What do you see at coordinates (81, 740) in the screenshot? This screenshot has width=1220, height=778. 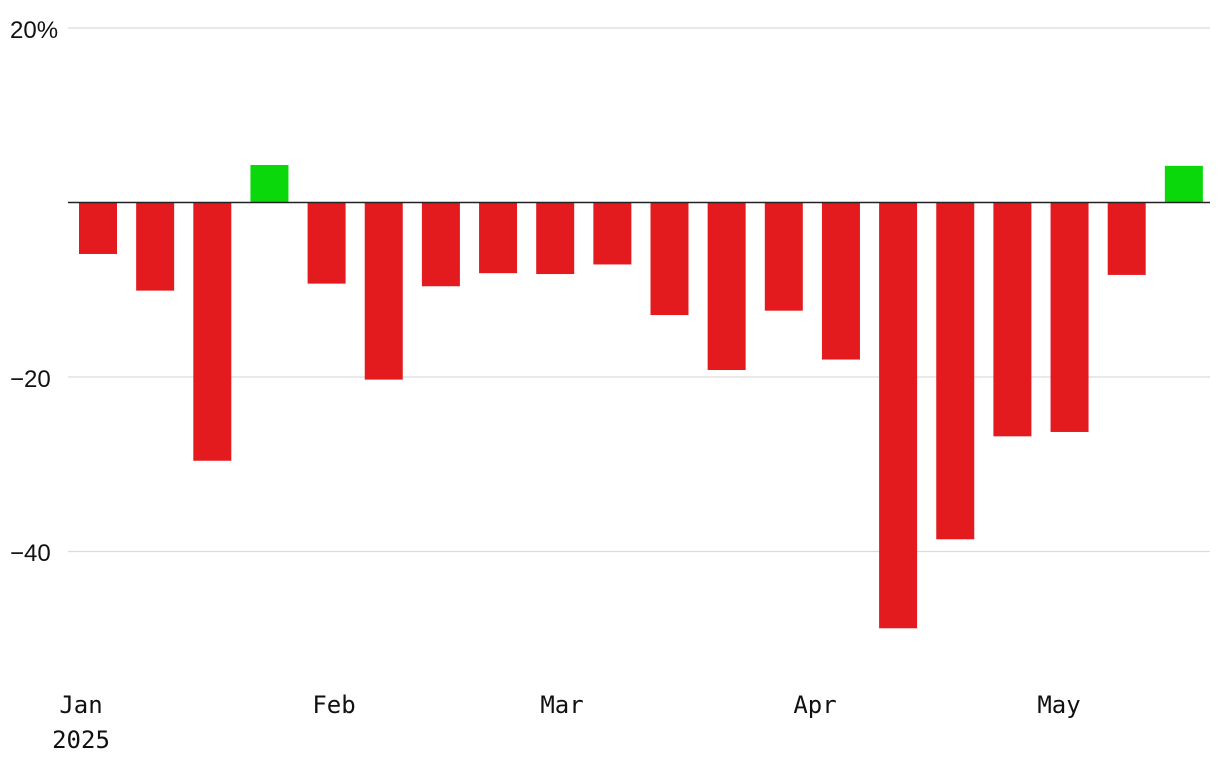 I see `x-tick-label-year: 2025` at bounding box center [81, 740].